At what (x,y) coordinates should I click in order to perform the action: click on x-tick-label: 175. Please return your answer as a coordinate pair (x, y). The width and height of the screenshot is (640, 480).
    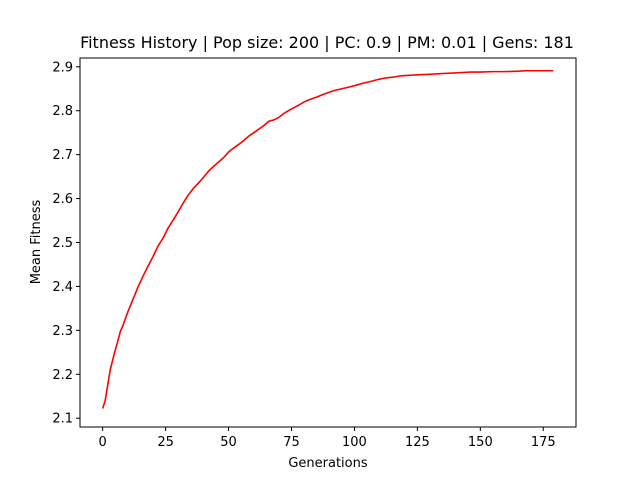
    Looking at the image, I should click on (543, 442).